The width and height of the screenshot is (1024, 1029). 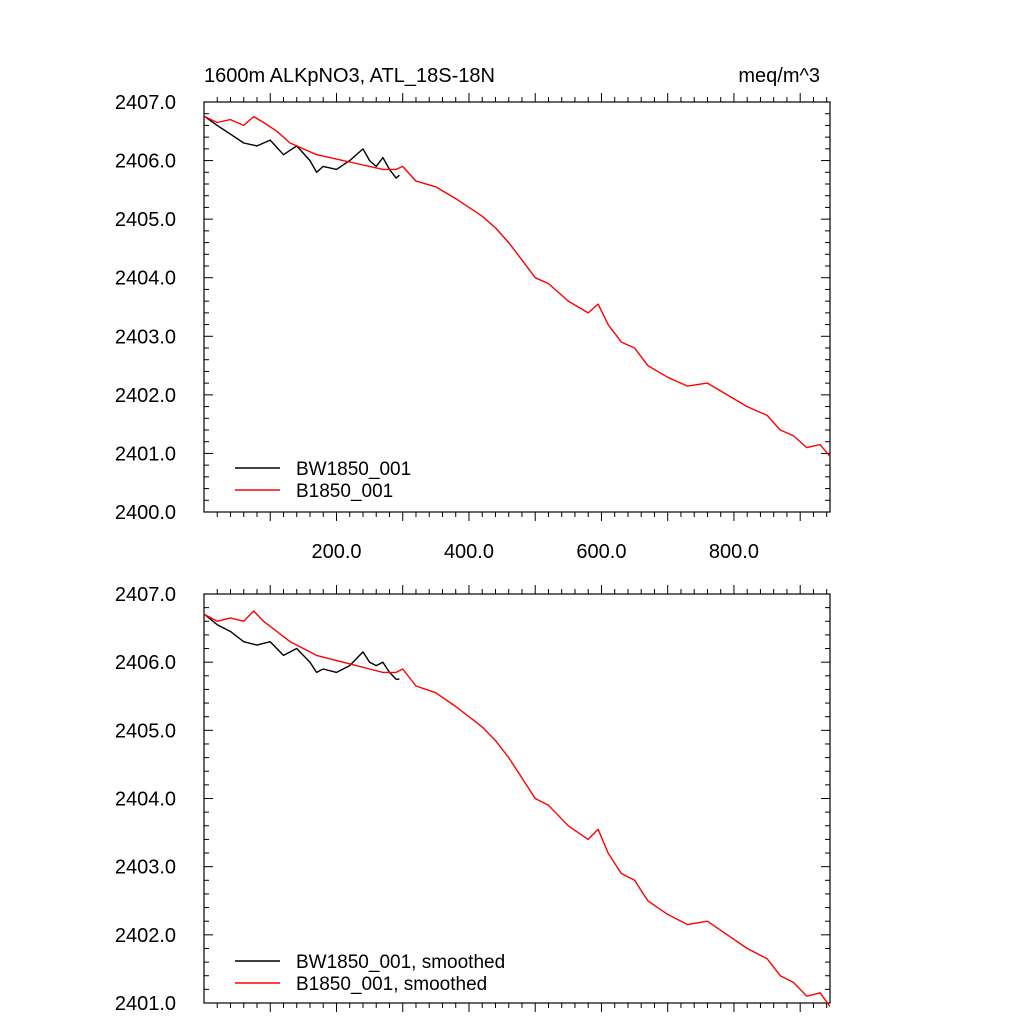 I want to click on panel2-ytick-label: 2404.0, so click(x=145, y=800).